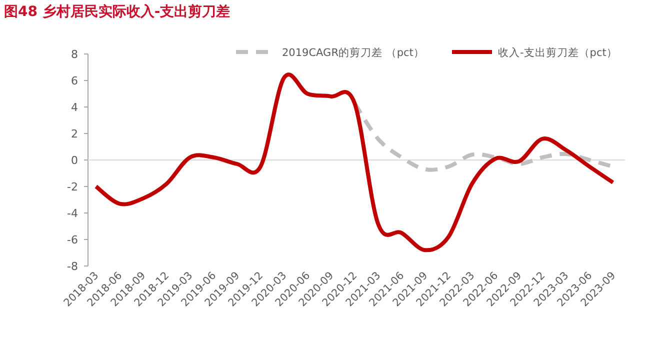 The width and height of the screenshot is (664, 346). What do you see at coordinates (72, 266) in the screenshot?
I see `y-tick-label: -8` at bounding box center [72, 266].